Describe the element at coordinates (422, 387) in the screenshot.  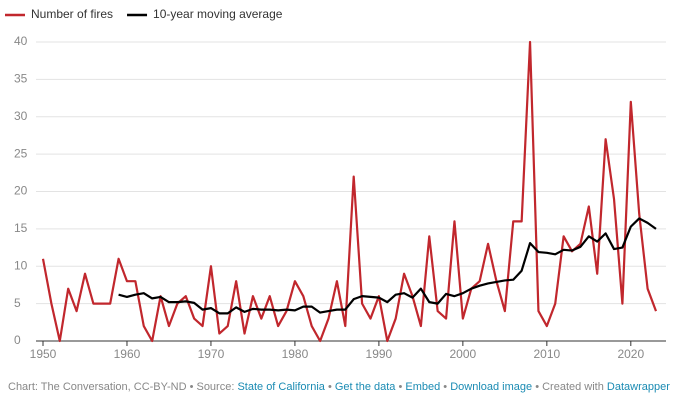
I see `footer-link: Embed` at that location.